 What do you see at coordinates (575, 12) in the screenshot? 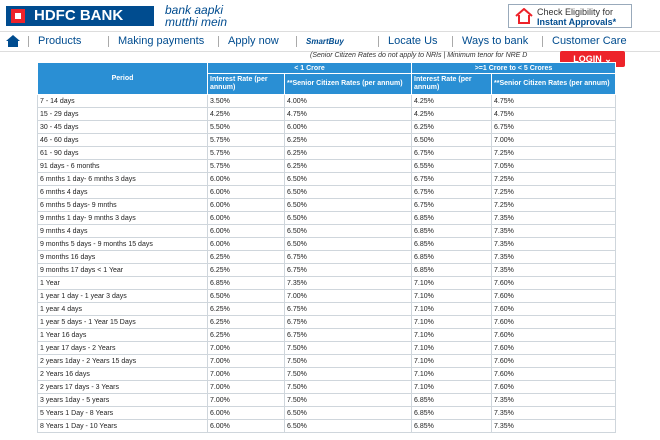
I see `cta-text: Check Eligibility for` at bounding box center [575, 12].